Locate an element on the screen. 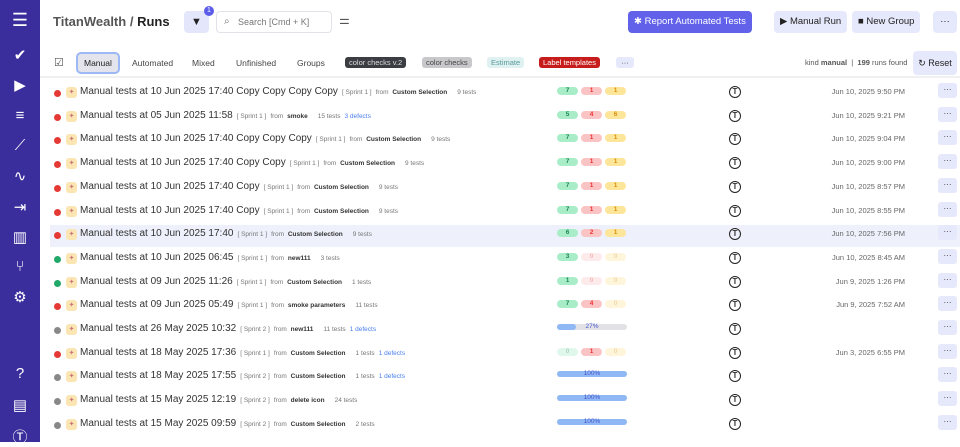 The width and height of the screenshot is (960, 447). gear-icon: ⚙ is located at coordinates (20, 297).